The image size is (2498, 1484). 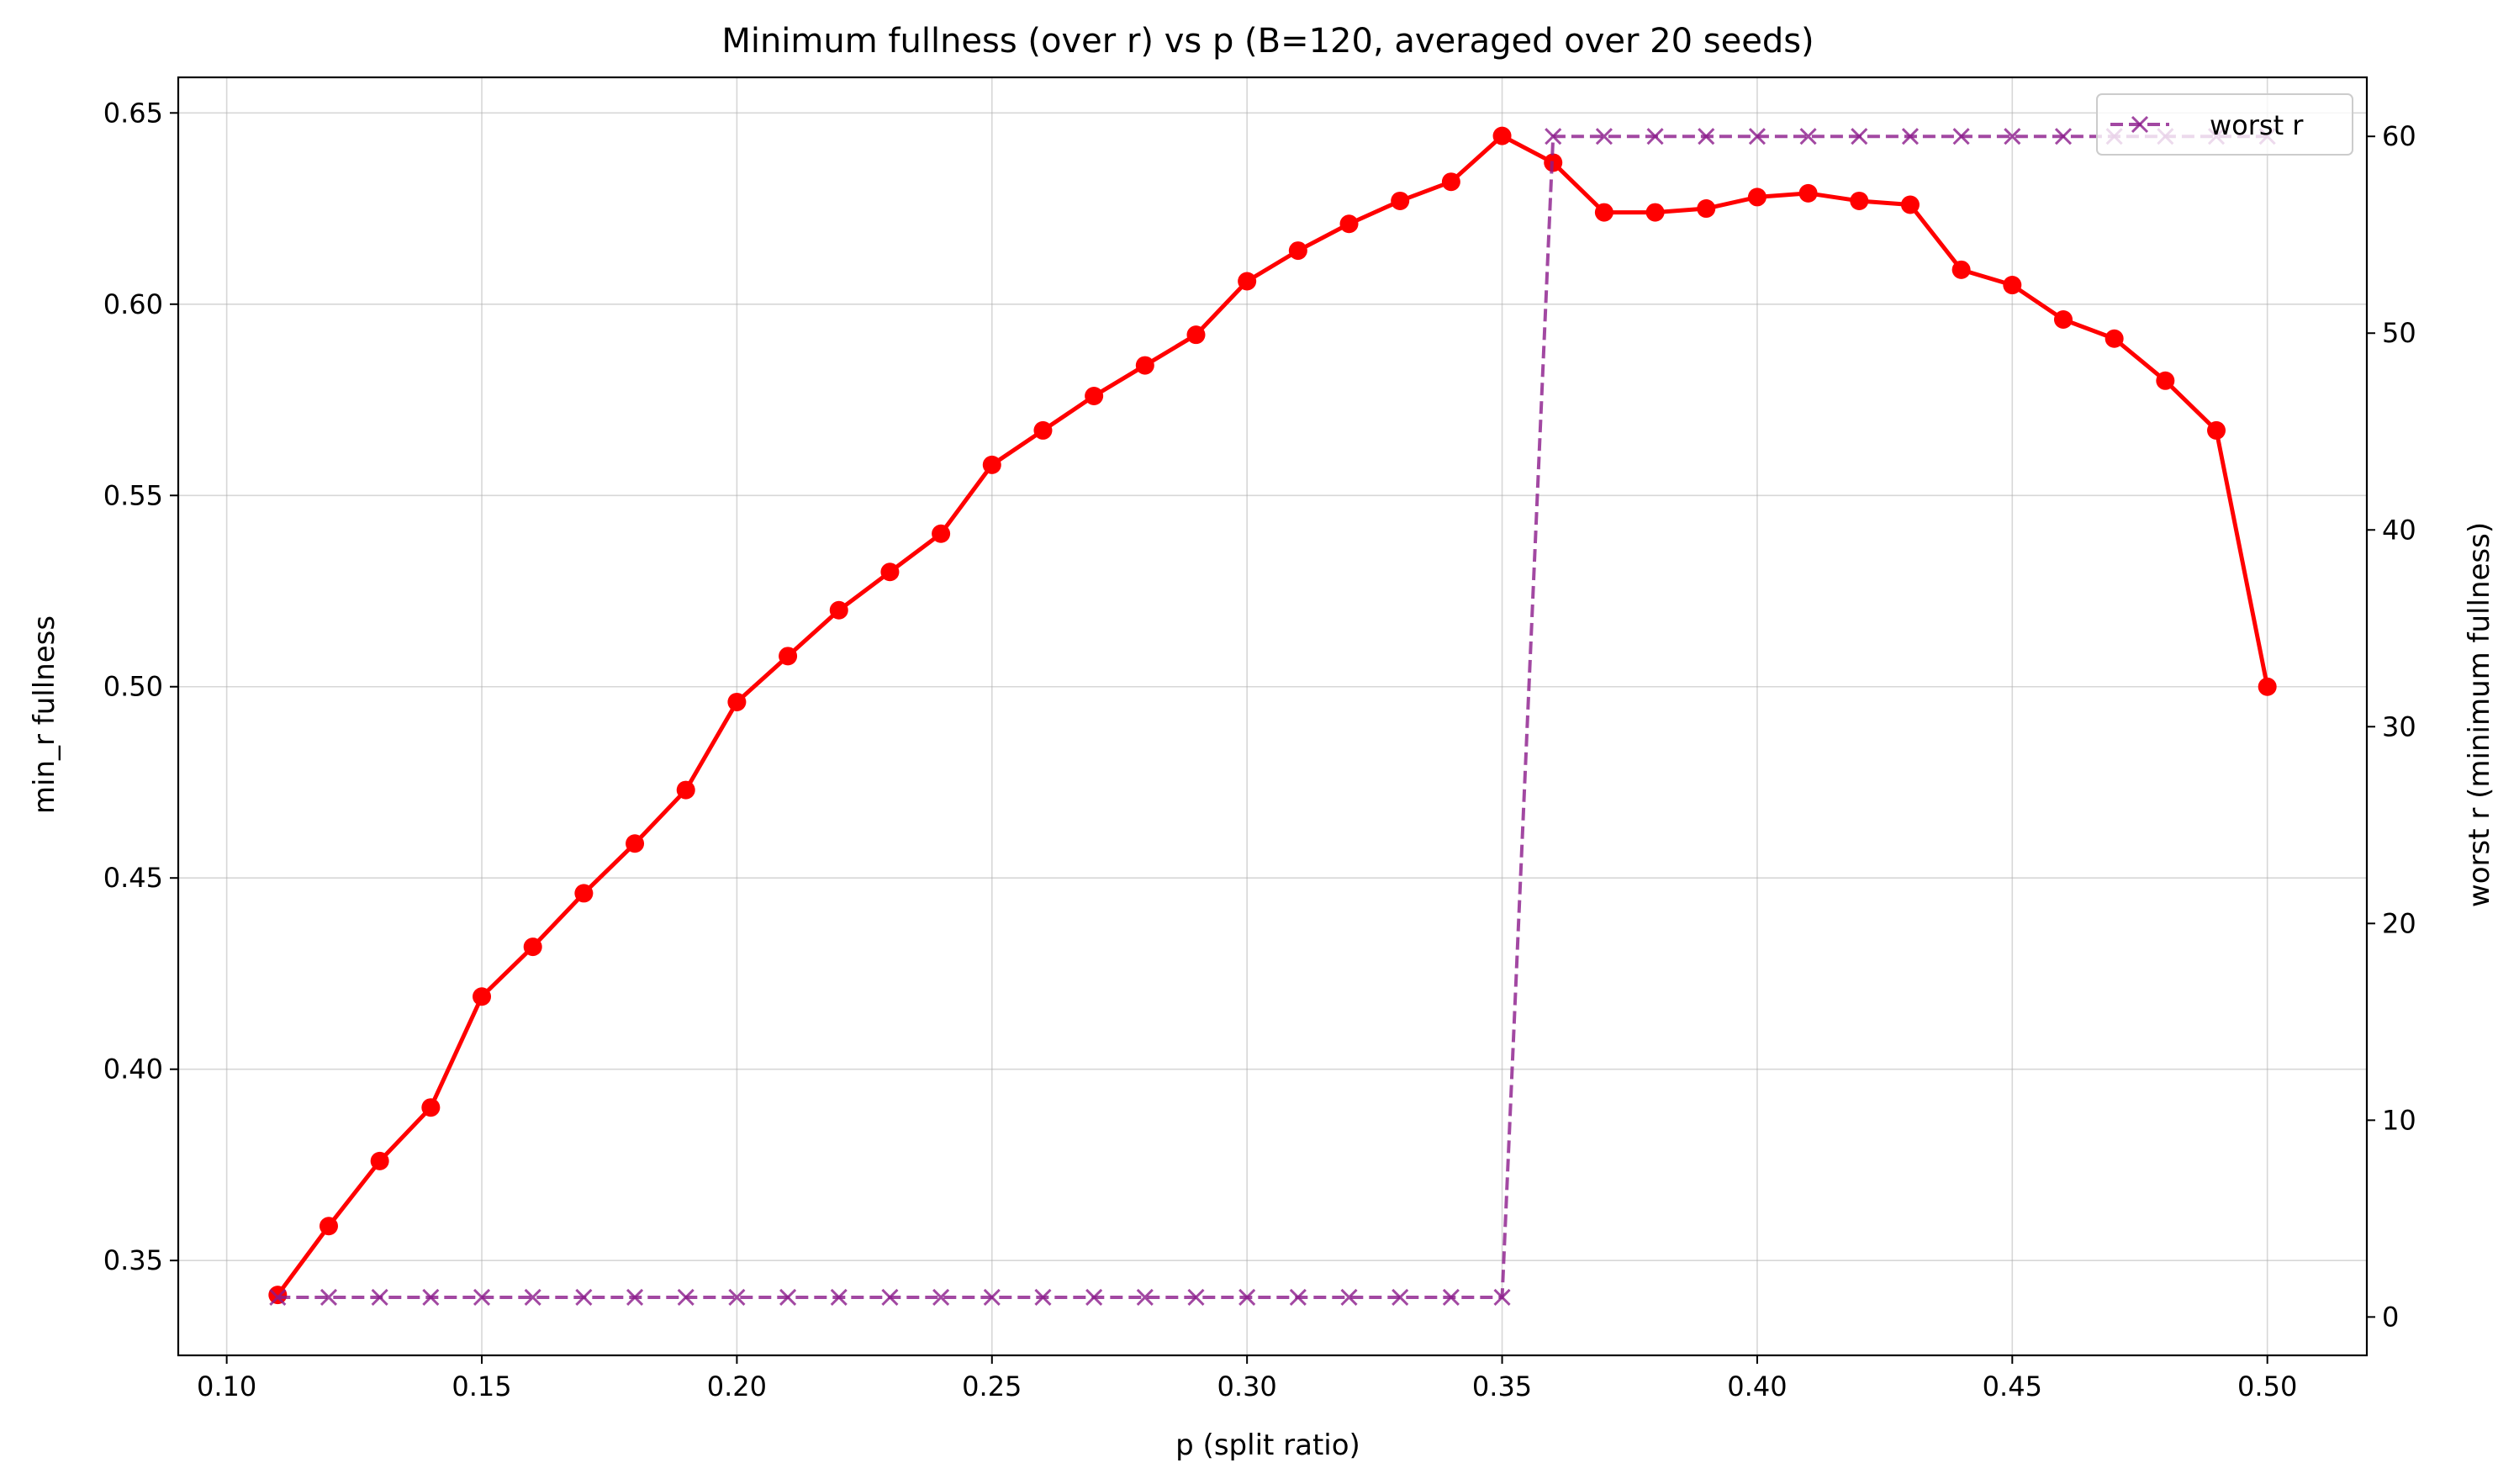 What do you see at coordinates (44, 714) in the screenshot?
I see `y-axis-label: min_r fullness` at bounding box center [44, 714].